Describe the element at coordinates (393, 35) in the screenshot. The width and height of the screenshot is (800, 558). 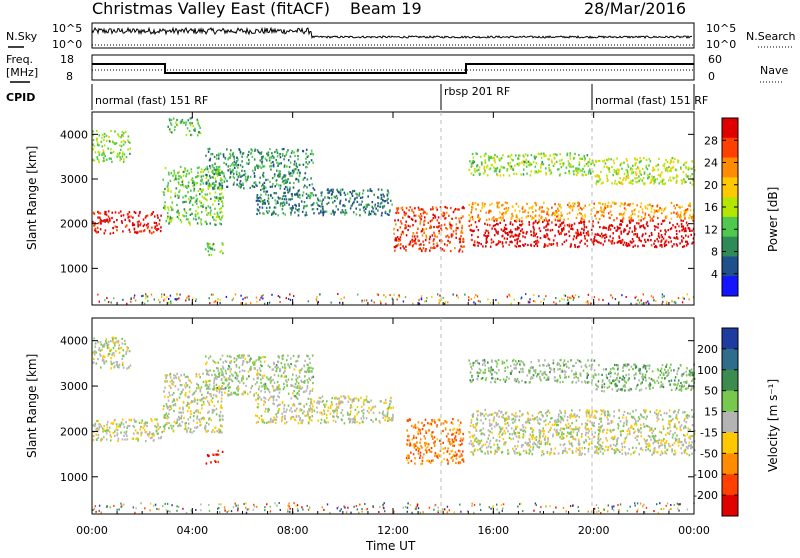
I see `nsky-panel` at that location.